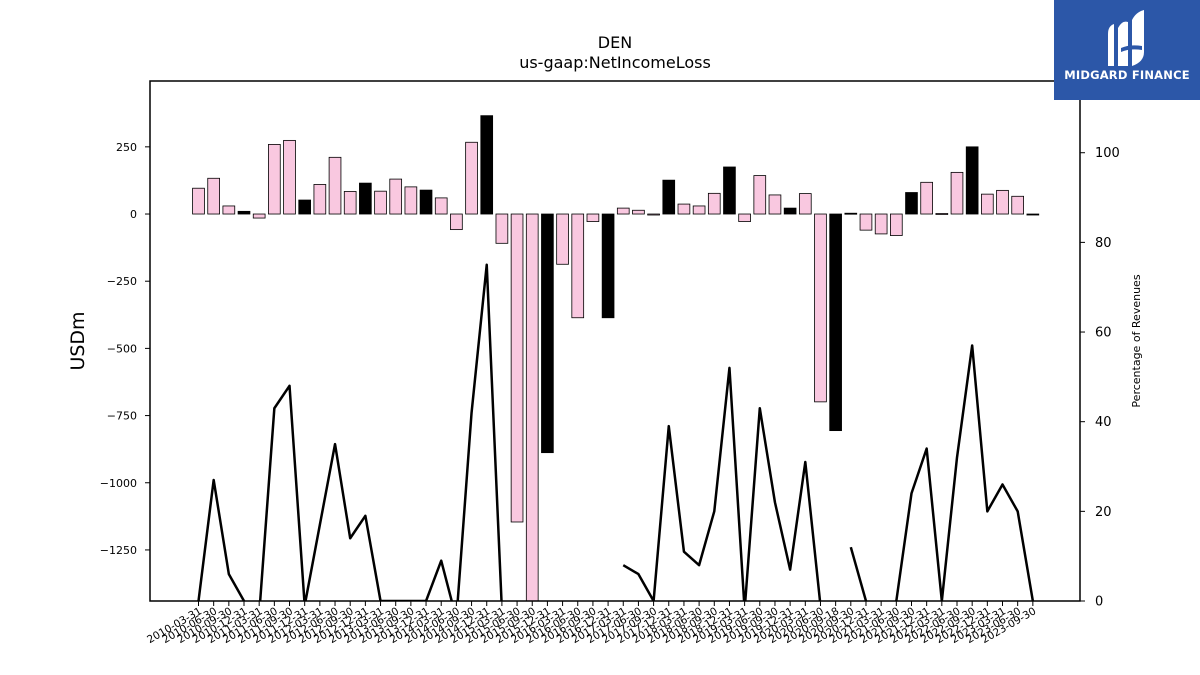  I want to click on chart-title: DEN, so click(615, 42).